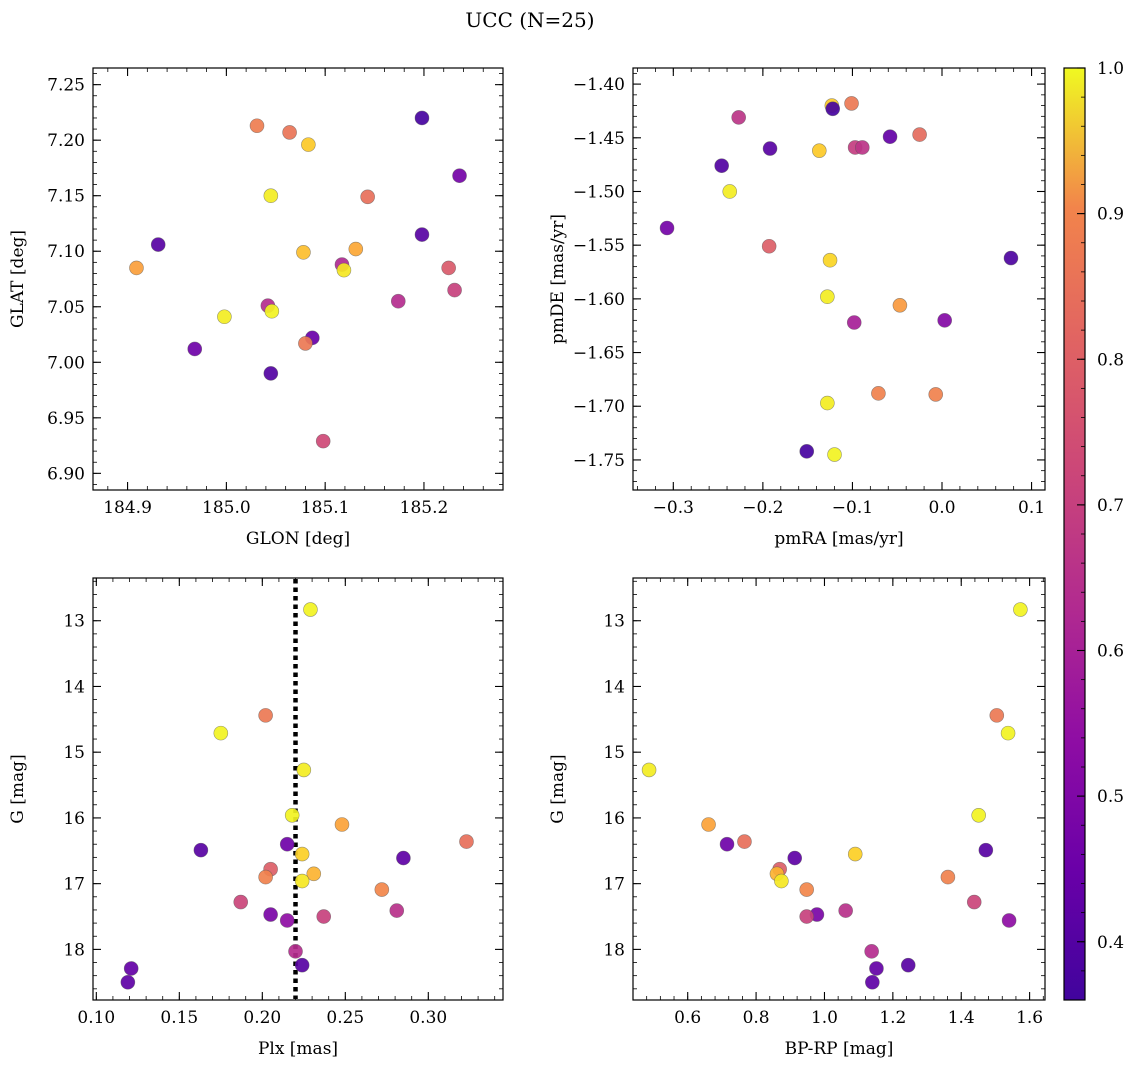  Describe the element at coordinates (756, 1018) in the screenshot. I see `x-tick-label: 0.8` at that location.